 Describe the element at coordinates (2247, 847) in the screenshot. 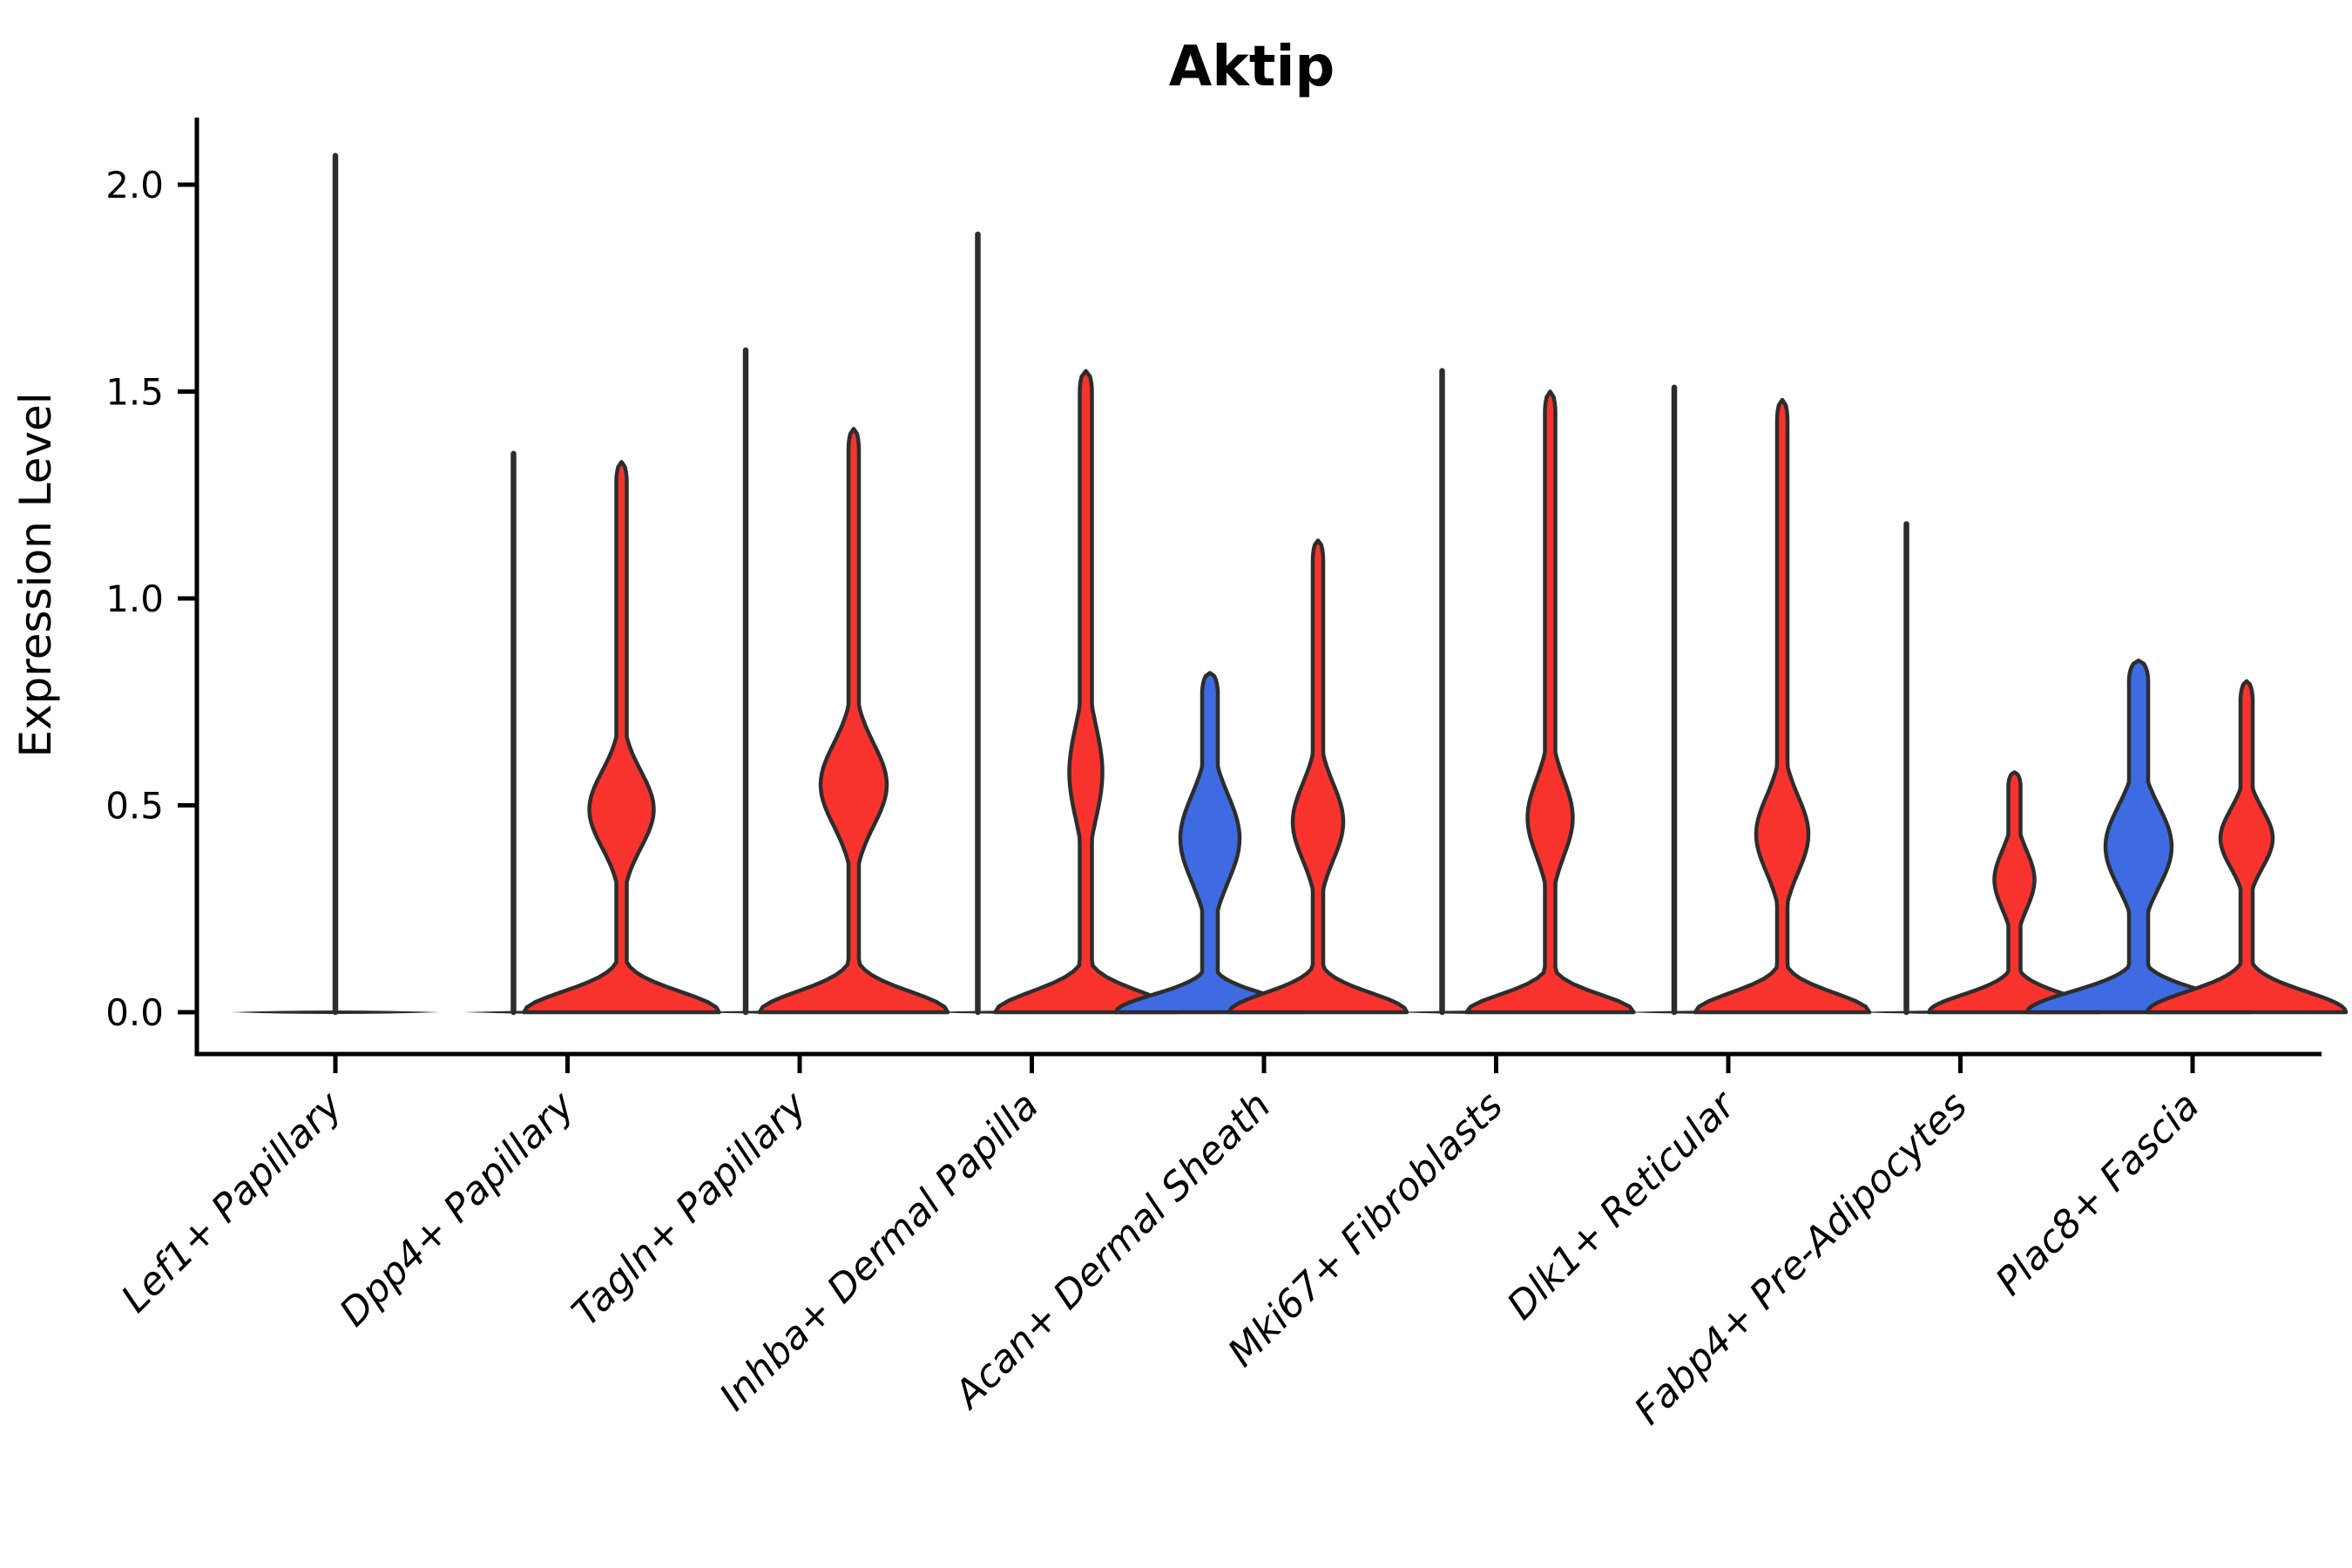

I see `violin-red-Plac8+ Fascia` at that location.